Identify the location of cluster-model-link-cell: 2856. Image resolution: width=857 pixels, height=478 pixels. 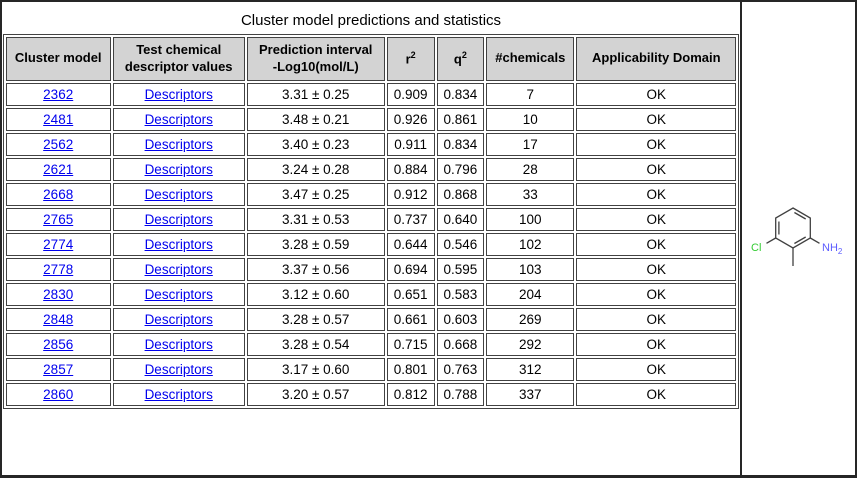
(58, 344).